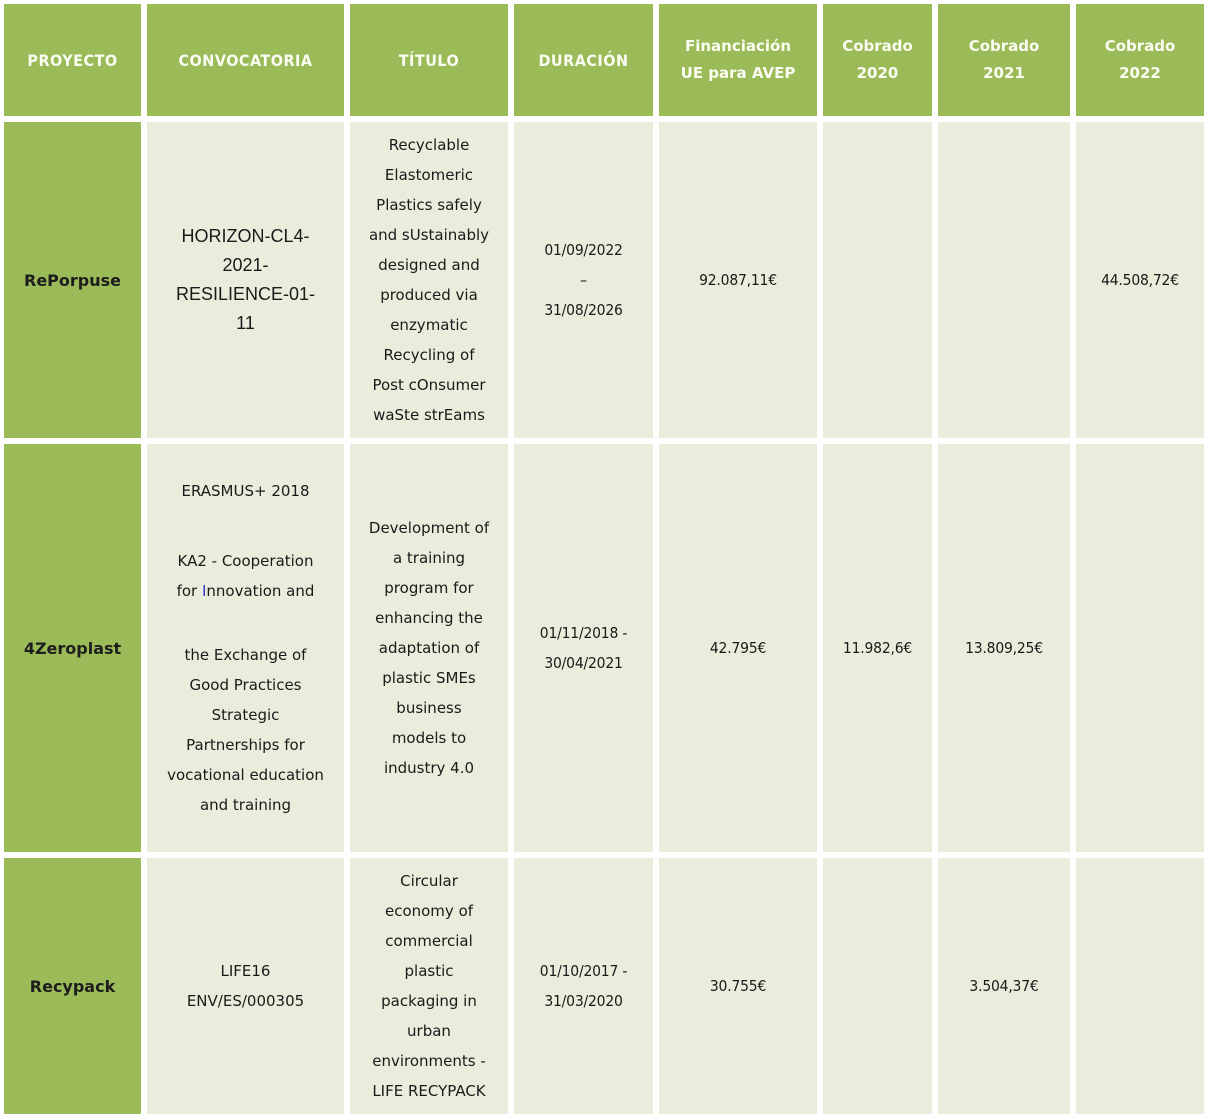 This screenshot has width=1212, height=1120. Describe the element at coordinates (1004, 60) in the screenshot. I see `col-header-cobrado-2021: Cobrado 2021` at that location.